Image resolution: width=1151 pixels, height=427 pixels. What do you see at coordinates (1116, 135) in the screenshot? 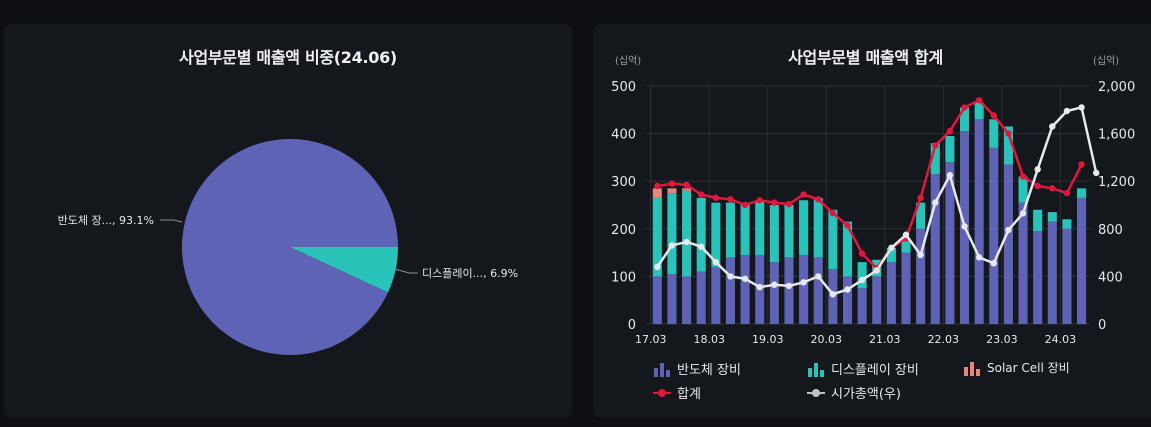
I see `y2-tick-label: 1,600` at bounding box center [1116, 135].